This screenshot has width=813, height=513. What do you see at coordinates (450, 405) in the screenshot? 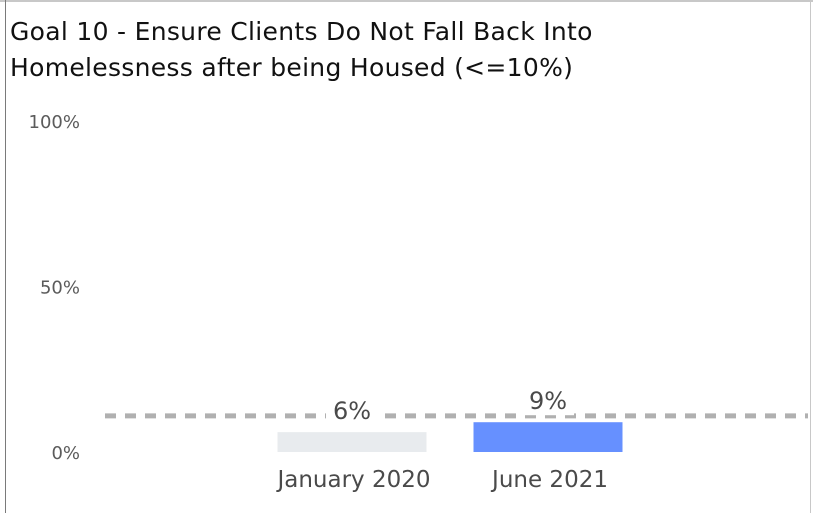
I see `data-labels: 6% 9%` at bounding box center [450, 405].